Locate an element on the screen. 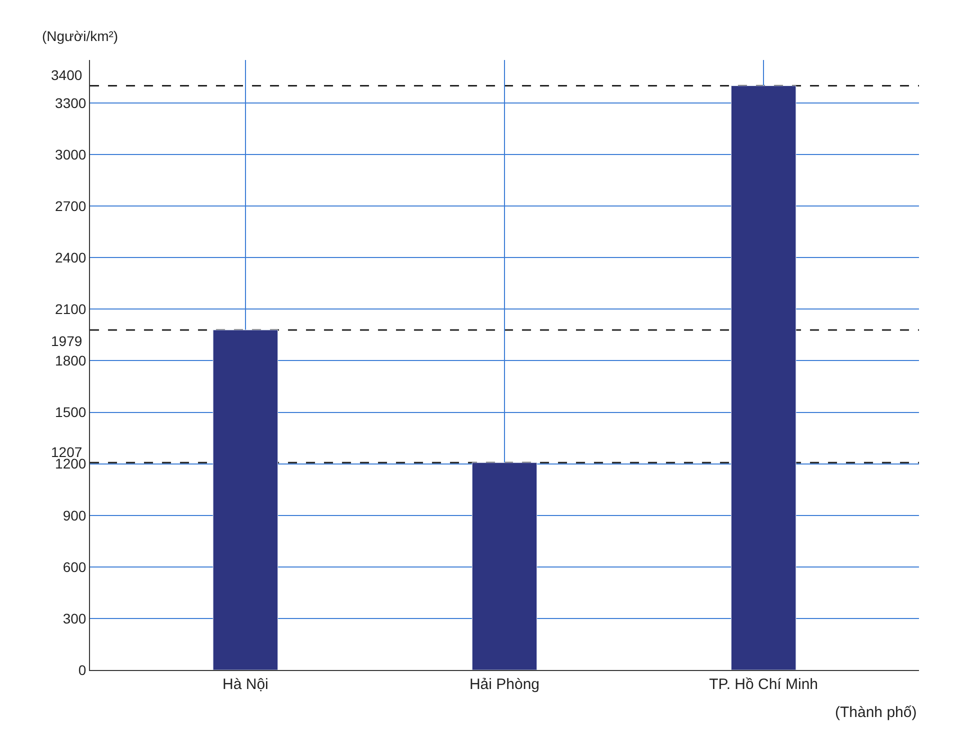 The height and width of the screenshot is (750, 969). y-tick-label: 3000 is located at coordinates (70, 154).